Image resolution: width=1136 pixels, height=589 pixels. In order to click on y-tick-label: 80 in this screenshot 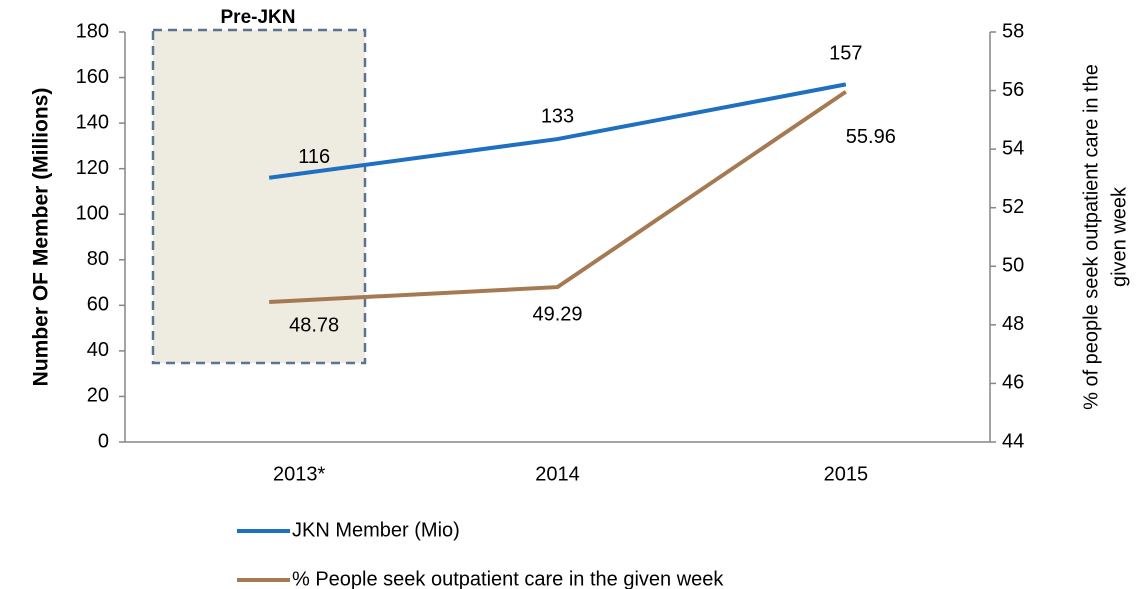, I will do `click(98, 259)`.